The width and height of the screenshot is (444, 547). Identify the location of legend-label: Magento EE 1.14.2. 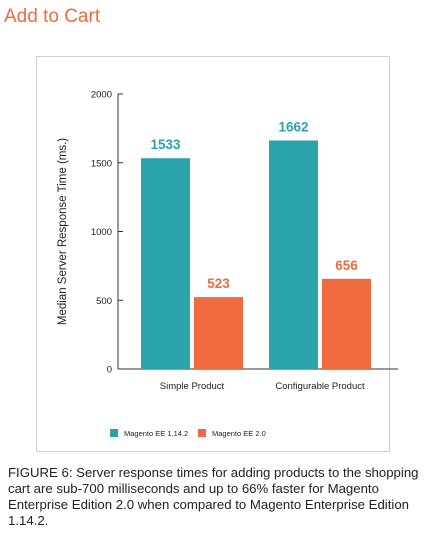
(156, 433).